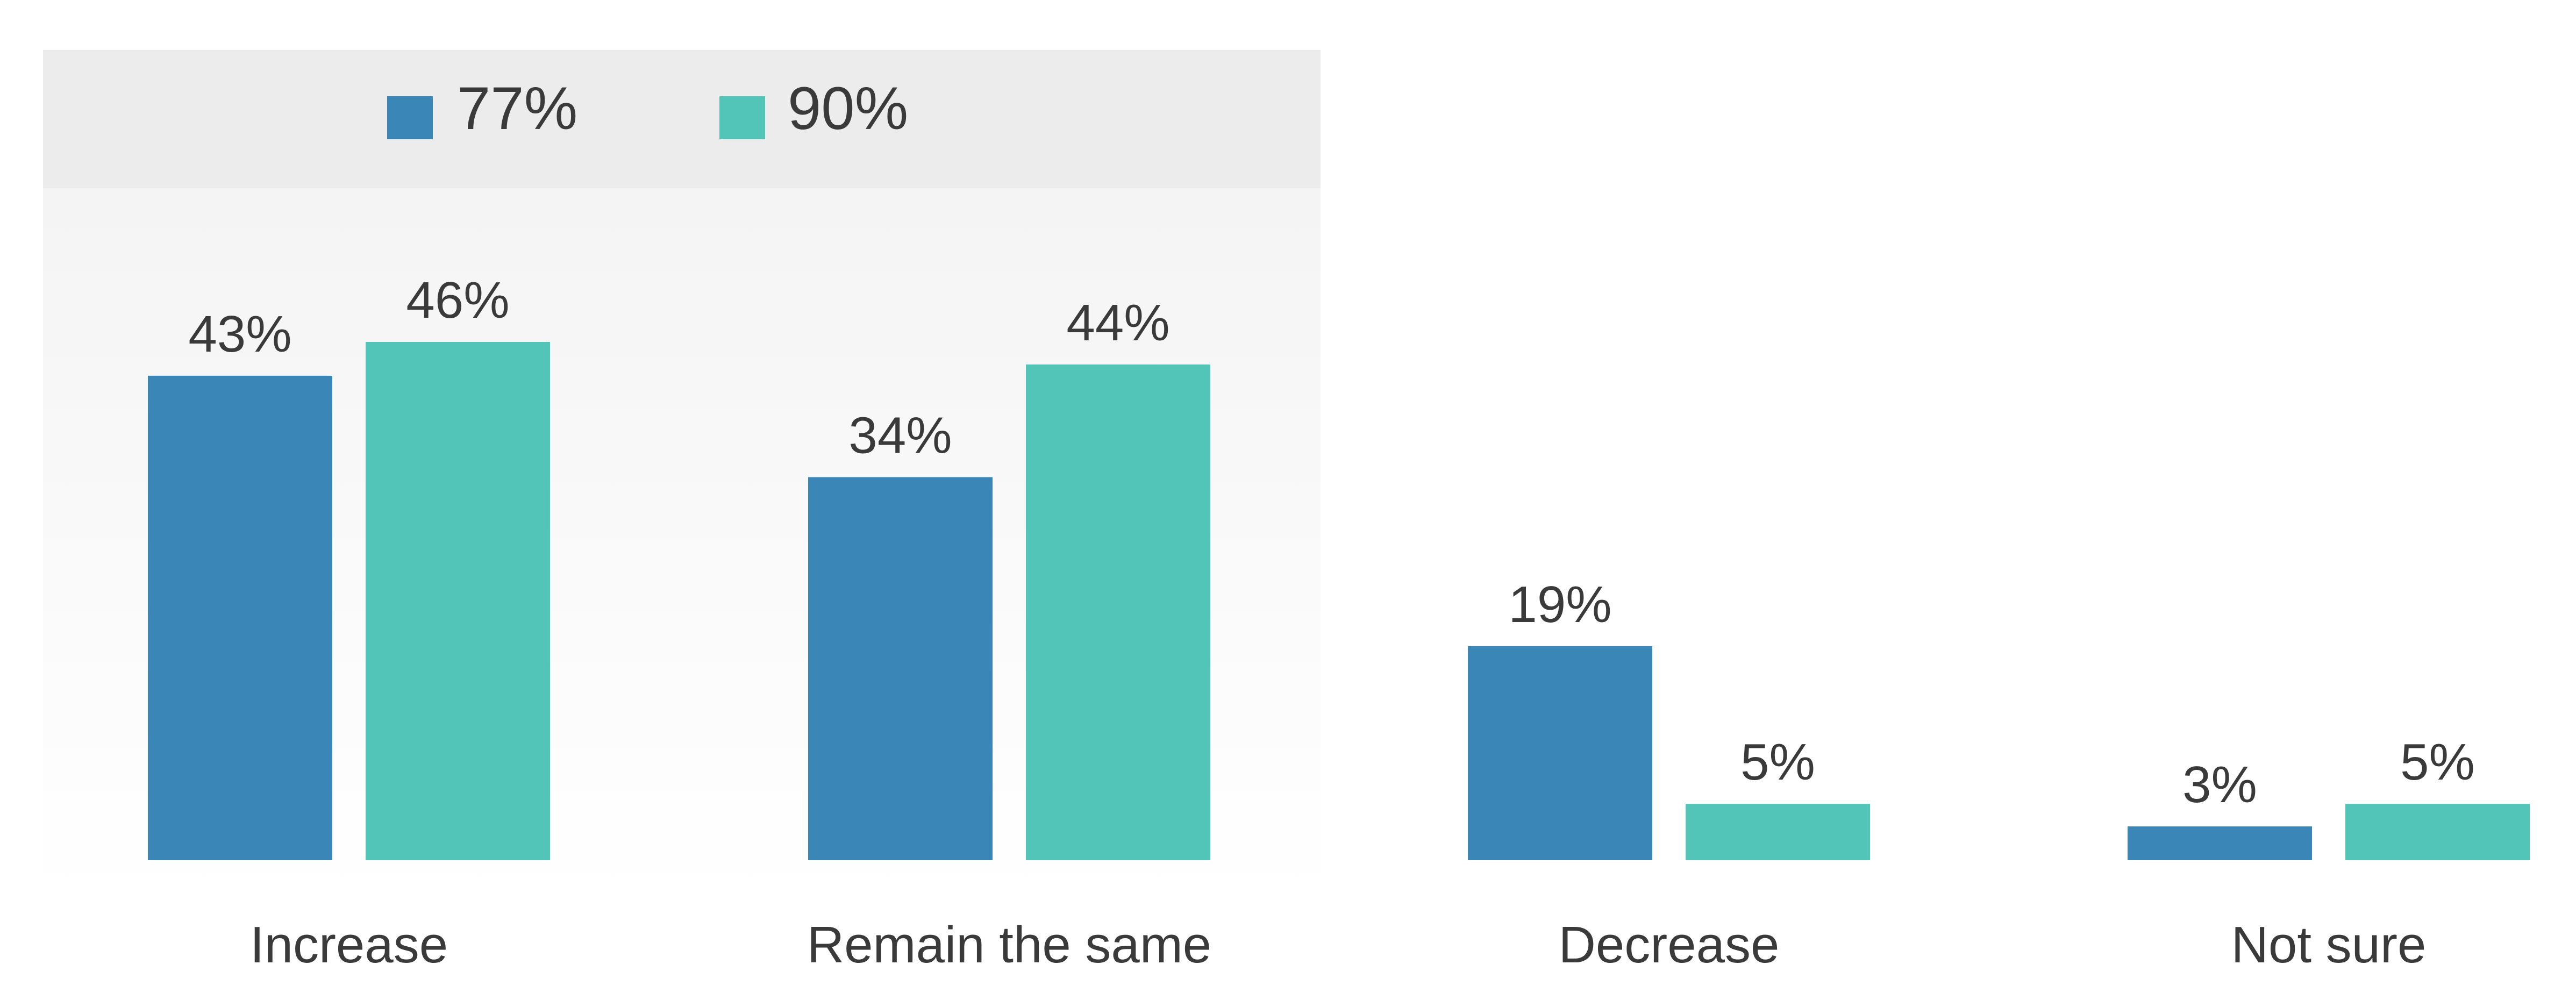 The width and height of the screenshot is (2576, 1000). I want to click on value-label-1-remain-the-same: 34%, so click(900, 435).